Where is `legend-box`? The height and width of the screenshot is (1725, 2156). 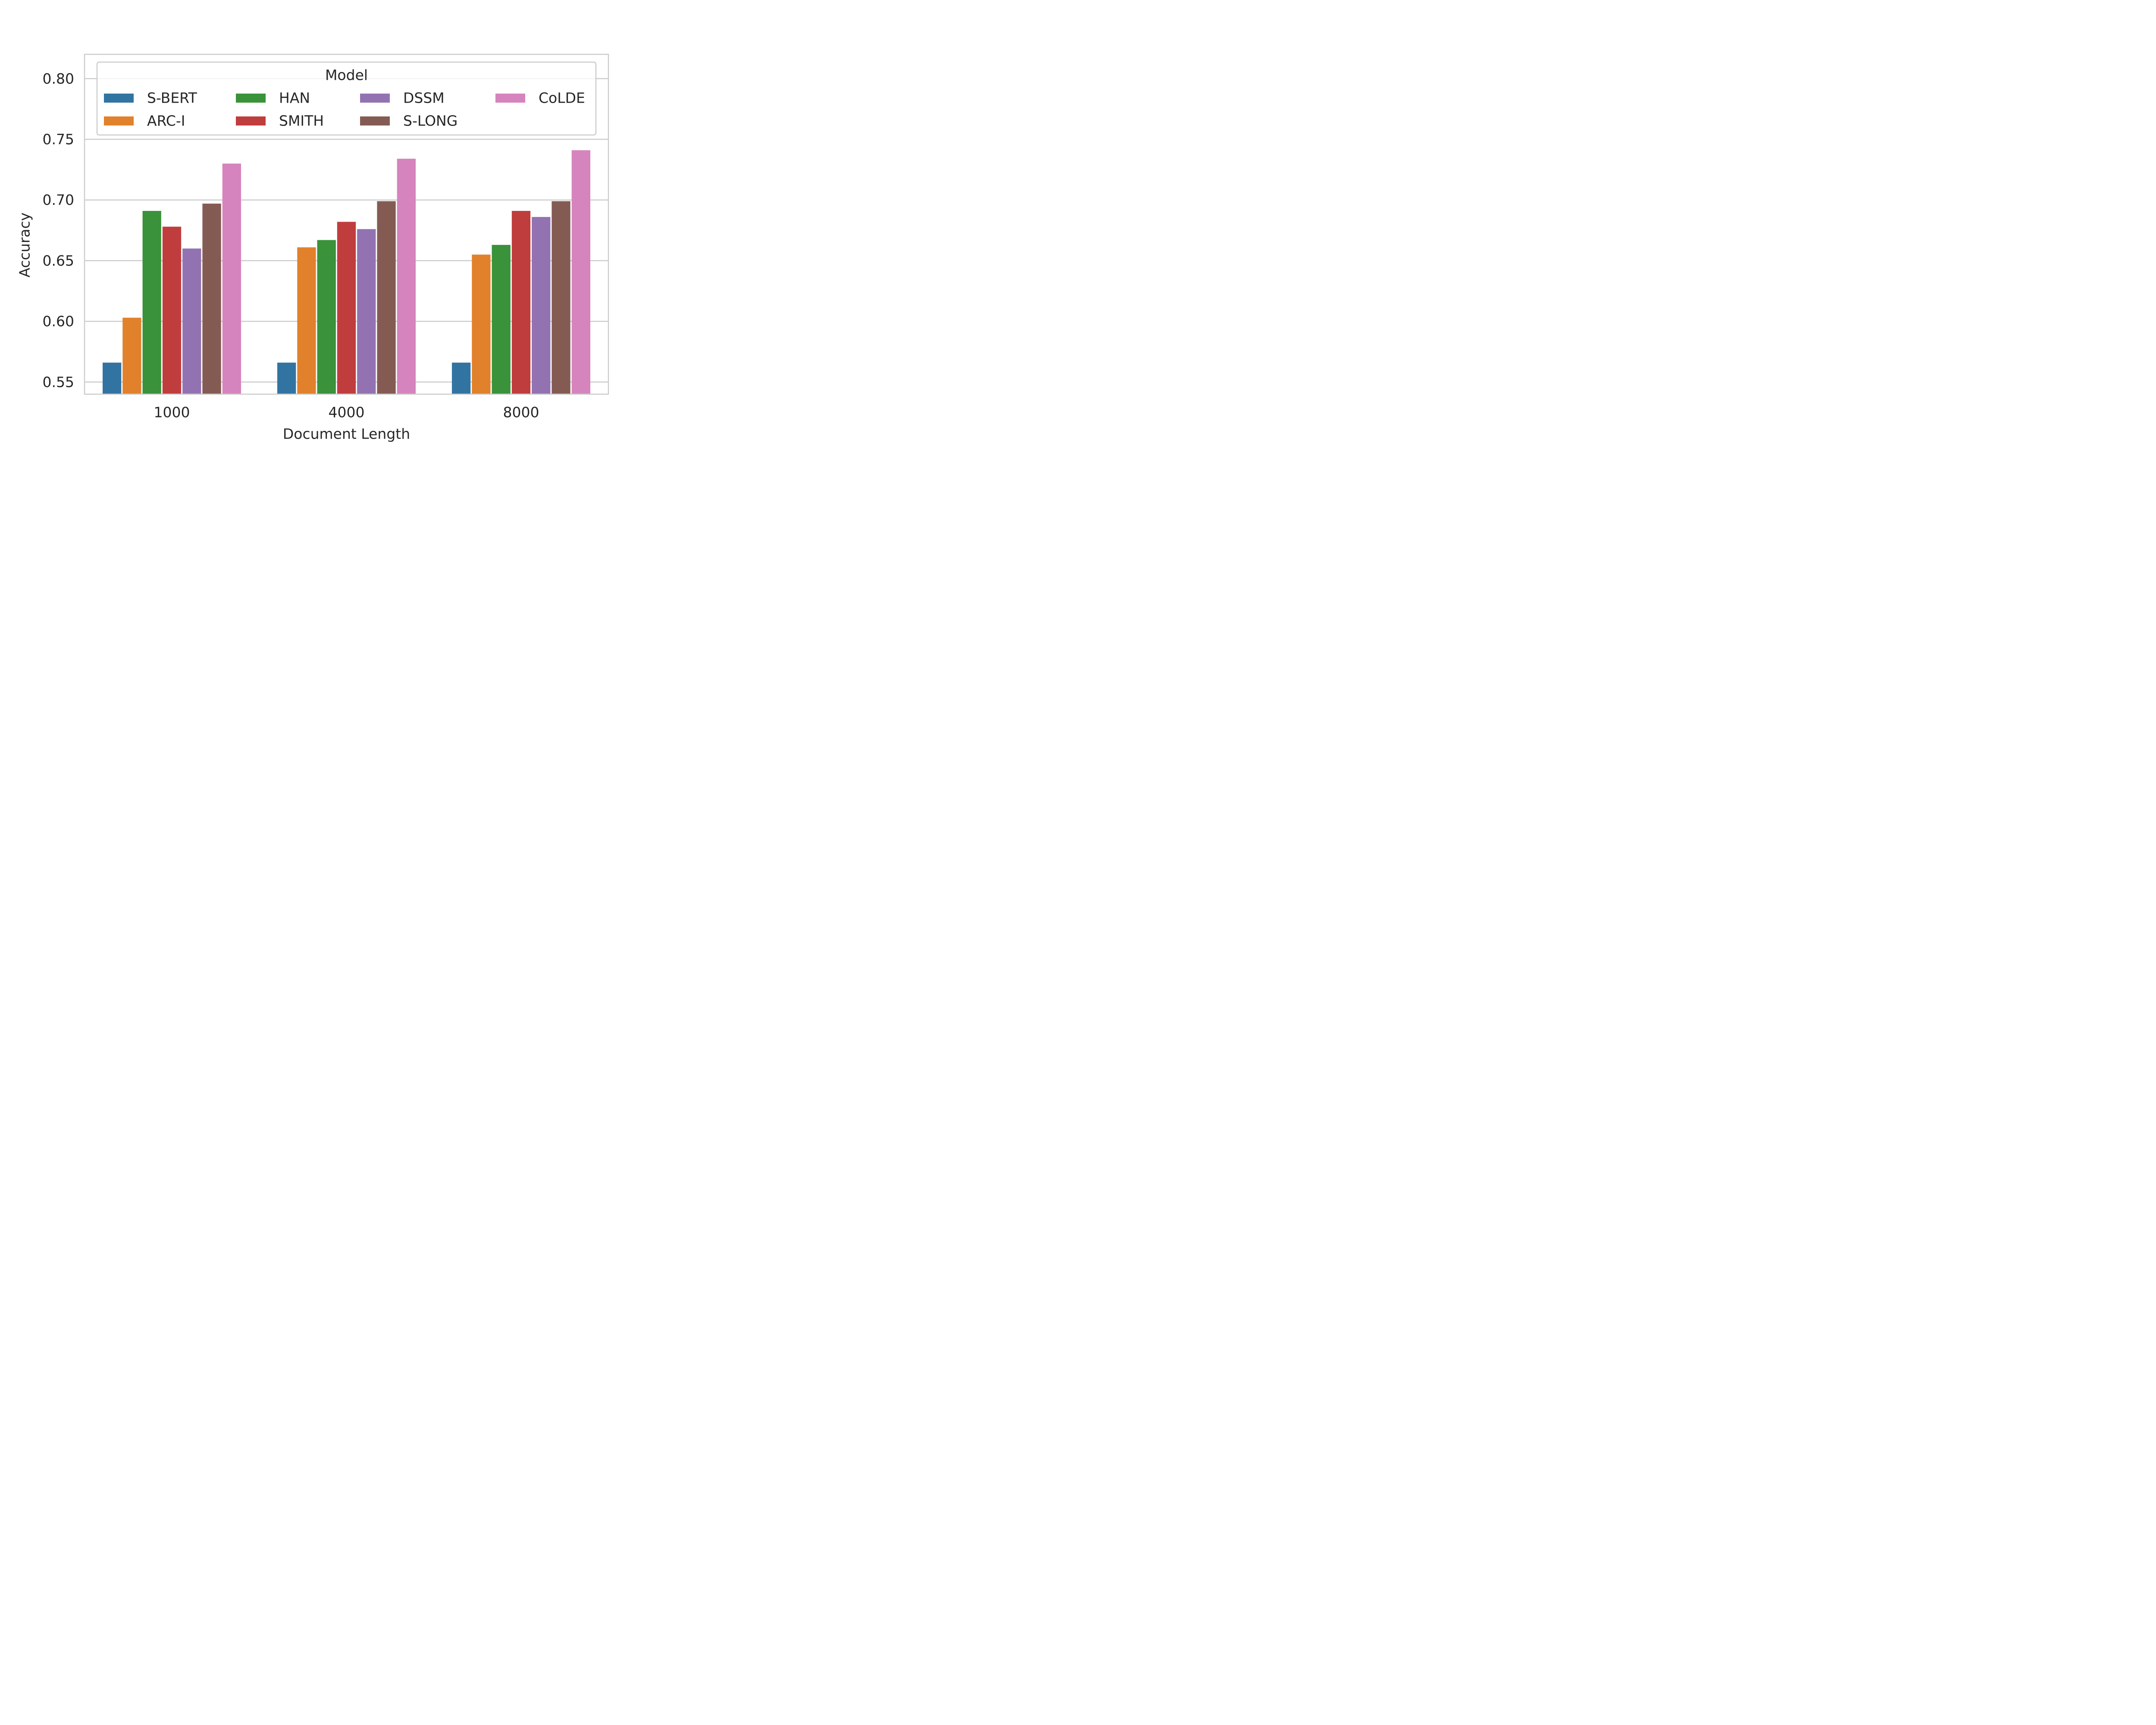
legend-box is located at coordinates (346, 99).